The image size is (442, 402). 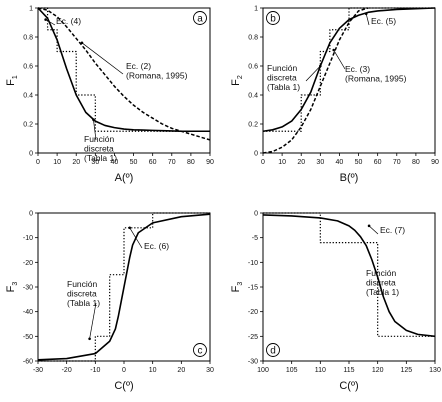 I want to click on annotation-label: Ec. (5), so click(x=383, y=21).